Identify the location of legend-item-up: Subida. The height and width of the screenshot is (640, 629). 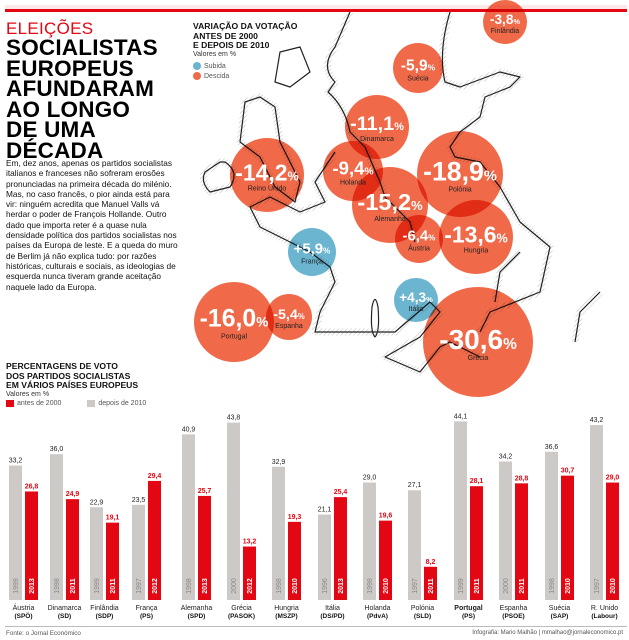
(211, 66).